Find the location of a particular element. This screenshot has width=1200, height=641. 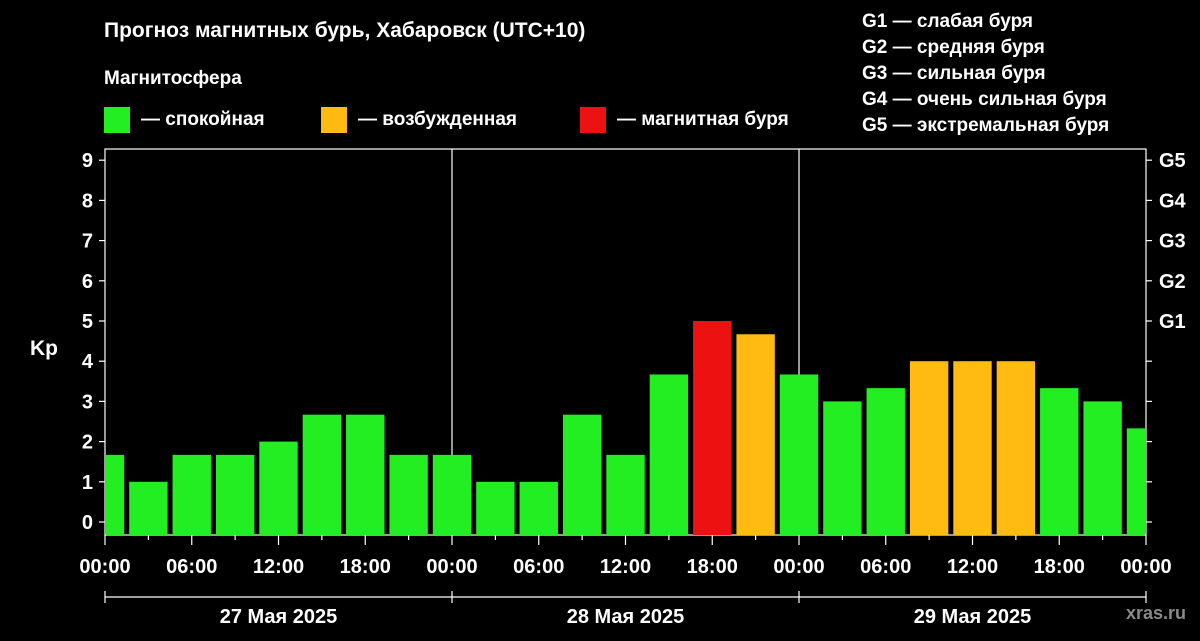

legend-label-active: — возбужденная is located at coordinates (438, 119).